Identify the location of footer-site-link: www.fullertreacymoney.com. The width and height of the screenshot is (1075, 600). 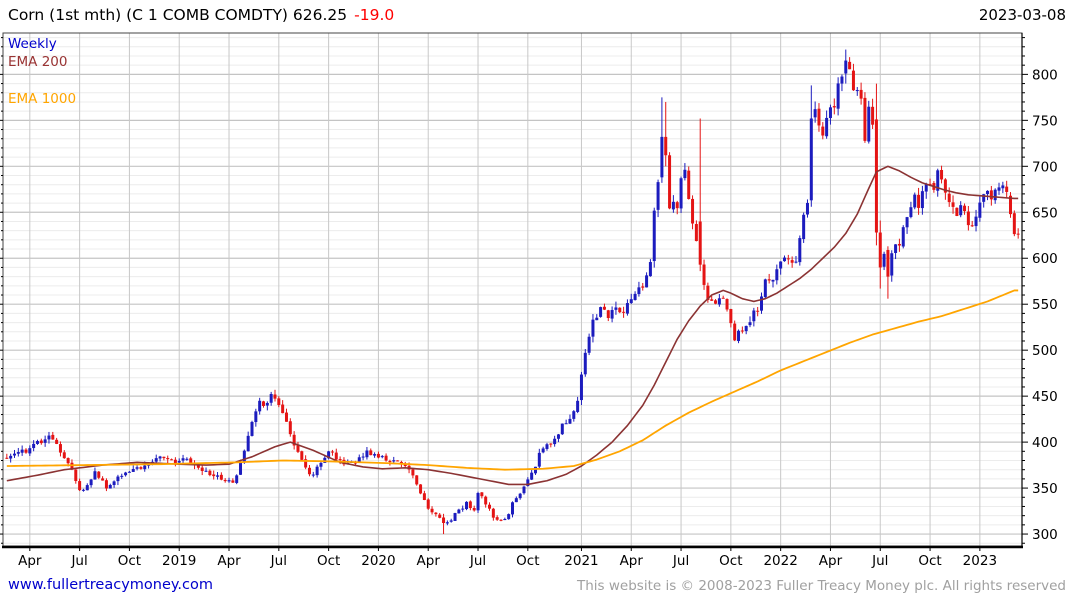
(110, 585).